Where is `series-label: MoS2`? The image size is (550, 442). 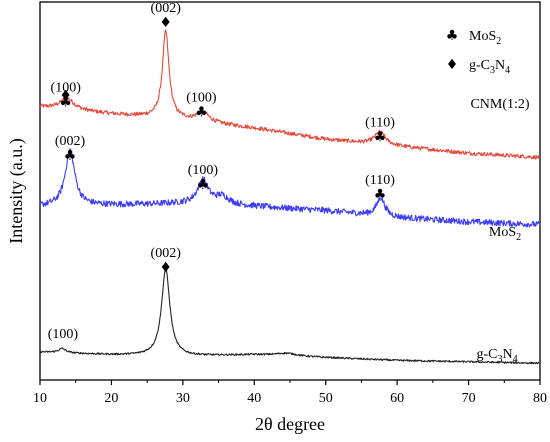
series-label: MoS2 is located at coordinates (505, 234).